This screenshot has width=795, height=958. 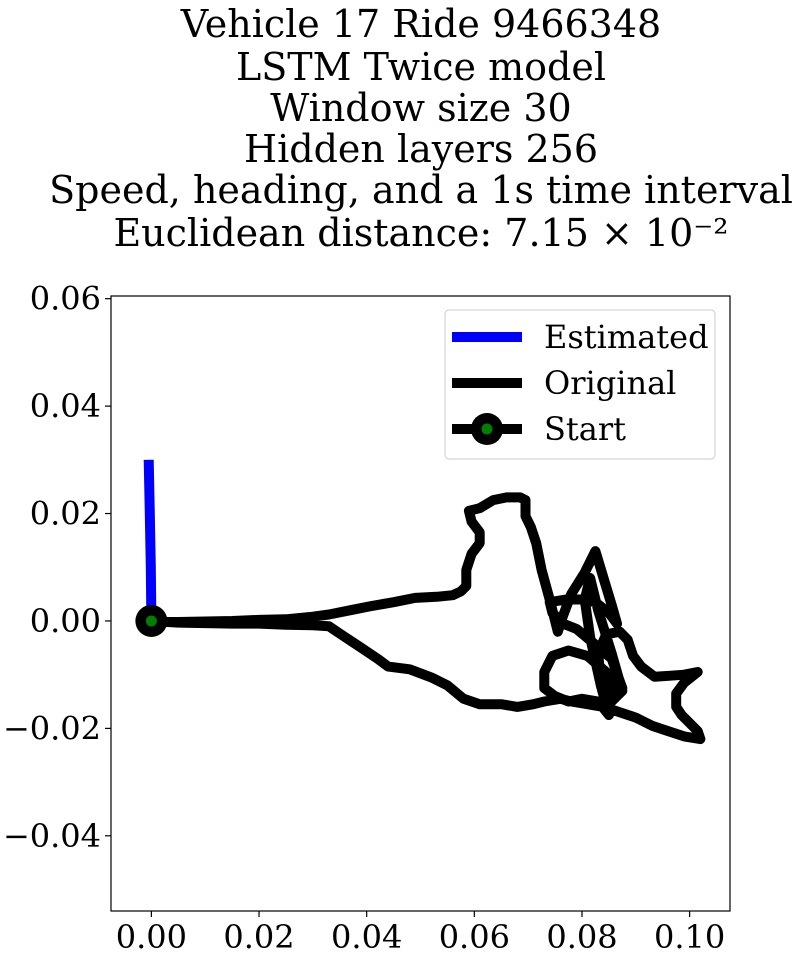 What do you see at coordinates (65, 621) in the screenshot?
I see `y-tick-label: 0.00` at bounding box center [65, 621].